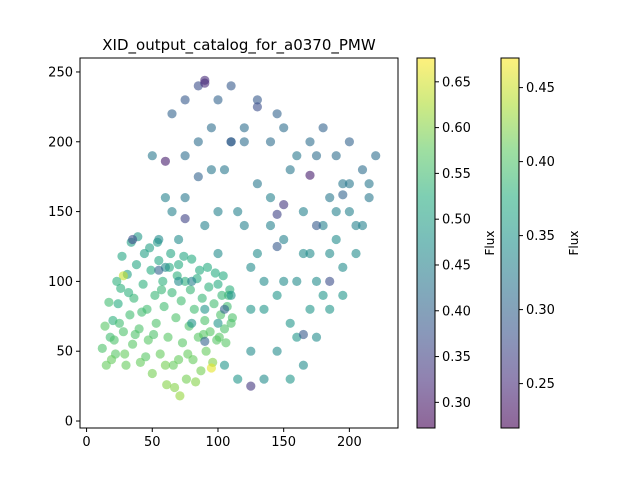 The image size is (640, 480). Describe the element at coordinates (456, 128) in the screenshot. I see `colorbar-tick-label: 0.60` at that location.